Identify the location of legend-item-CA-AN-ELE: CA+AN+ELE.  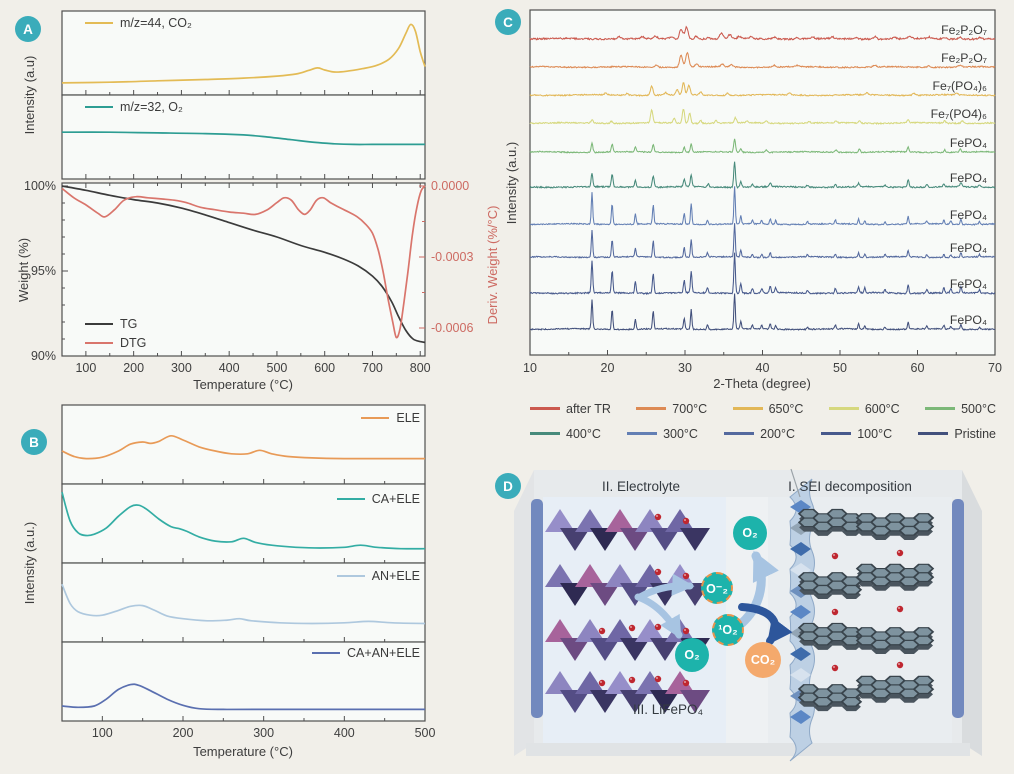
(366, 653).